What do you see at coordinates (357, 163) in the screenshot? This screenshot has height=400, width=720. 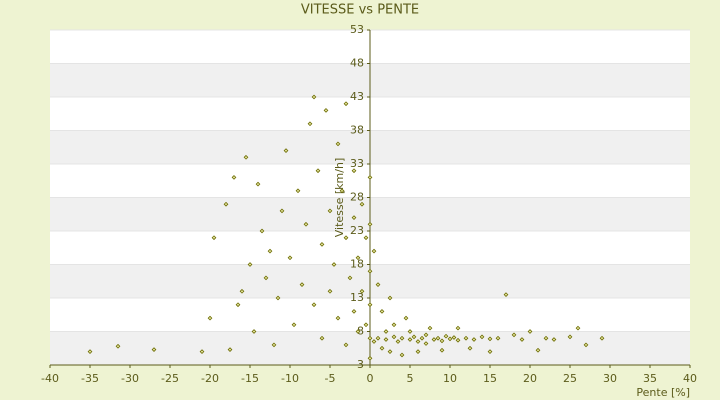 I see `y-tick-label: 33` at bounding box center [357, 163].